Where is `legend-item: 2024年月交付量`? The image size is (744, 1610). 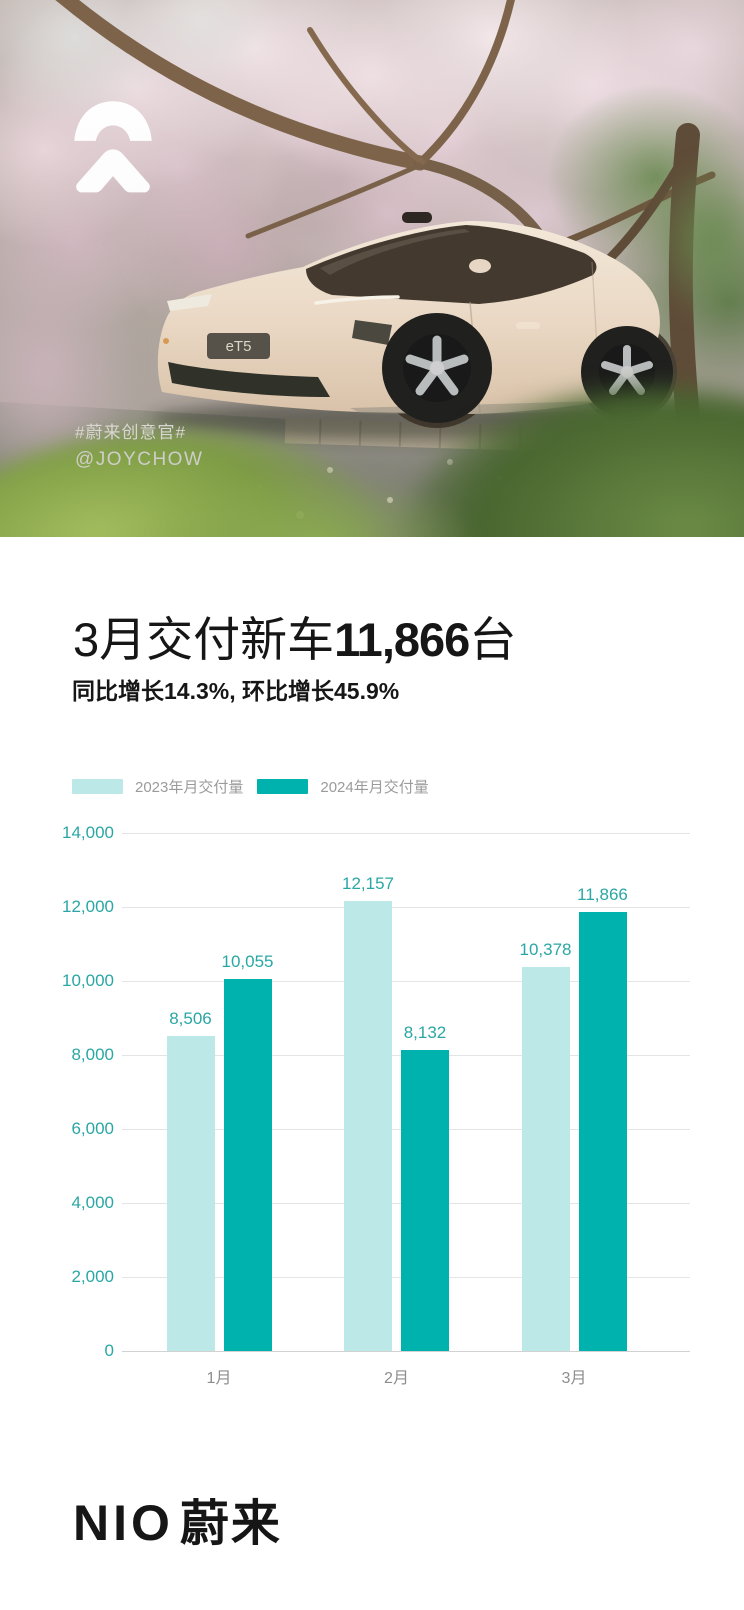
legend-item: 2024年月交付量 is located at coordinates (343, 786).